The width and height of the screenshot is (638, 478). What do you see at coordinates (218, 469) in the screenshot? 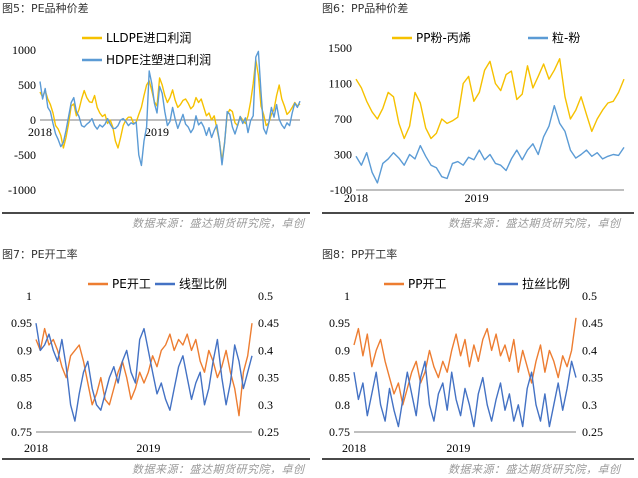
I see `fig7-source: 数据来源：盛达期货研究院，卓创` at bounding box center [218, 469].